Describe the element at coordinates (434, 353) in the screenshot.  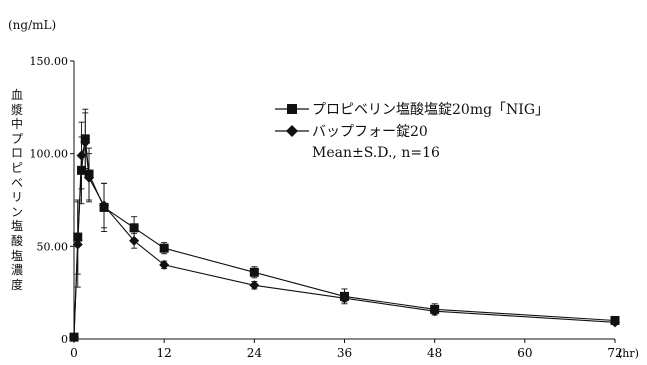
I see `x-tick-label: 48` at that location.